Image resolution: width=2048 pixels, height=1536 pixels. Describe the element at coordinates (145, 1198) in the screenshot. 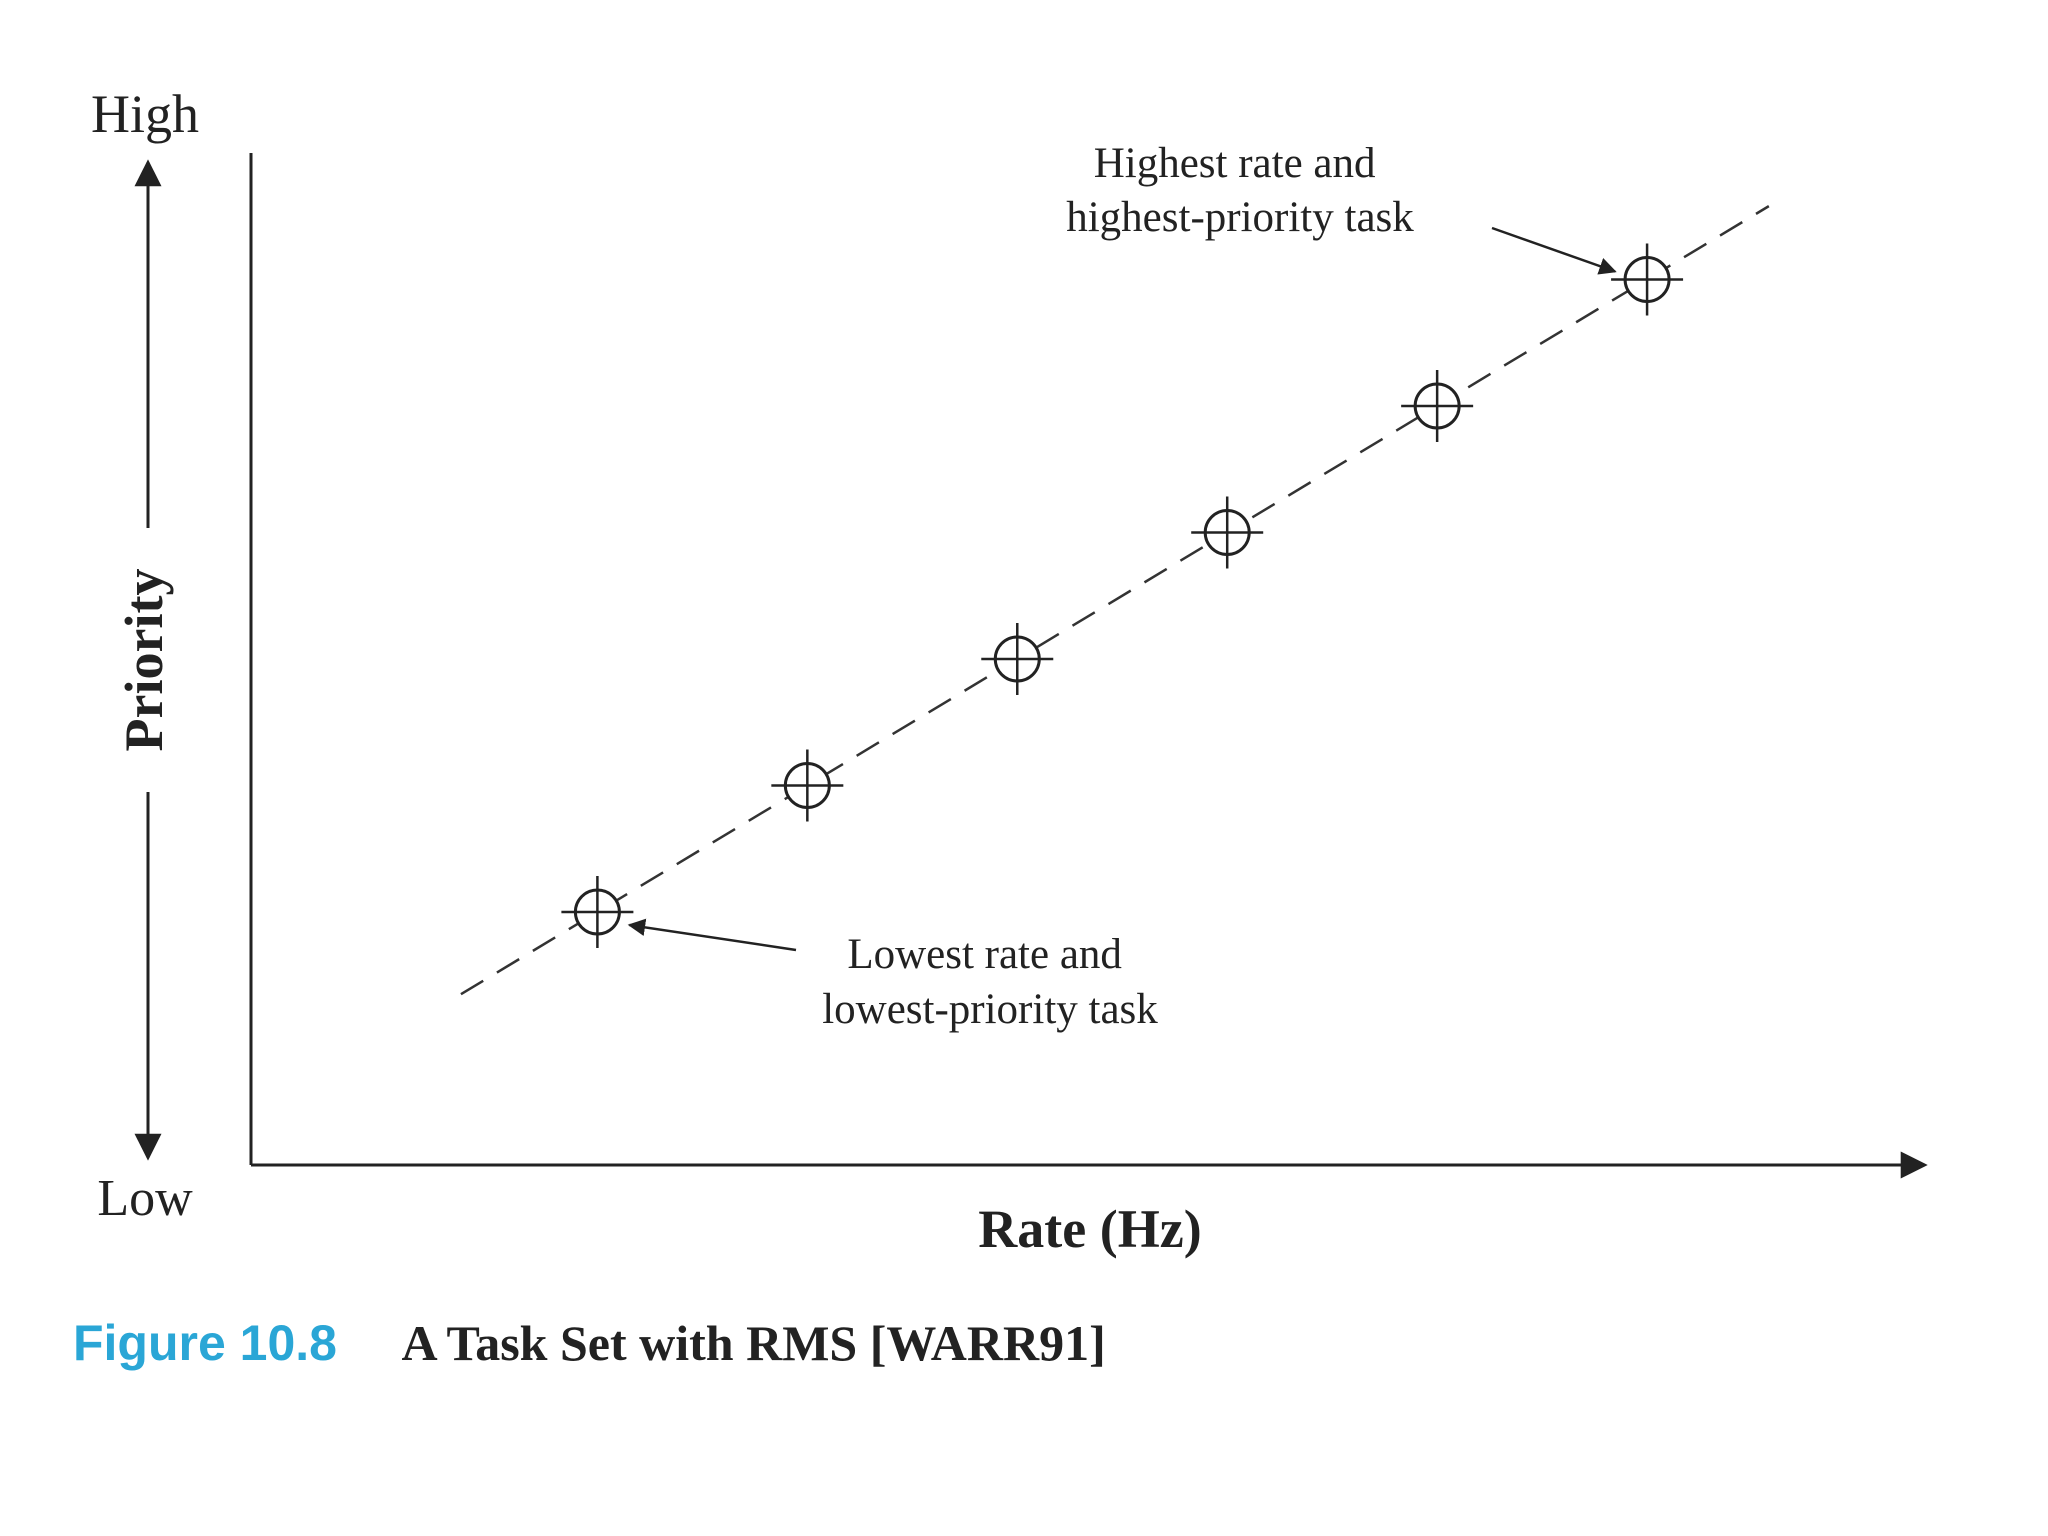

I see `y-low-label: Low` at that location.